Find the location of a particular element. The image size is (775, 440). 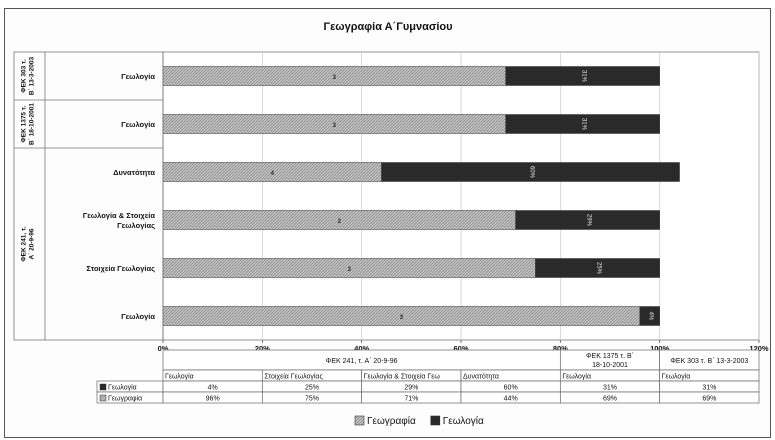

x-tick-label: 20% is located at coordinates (262, 348).